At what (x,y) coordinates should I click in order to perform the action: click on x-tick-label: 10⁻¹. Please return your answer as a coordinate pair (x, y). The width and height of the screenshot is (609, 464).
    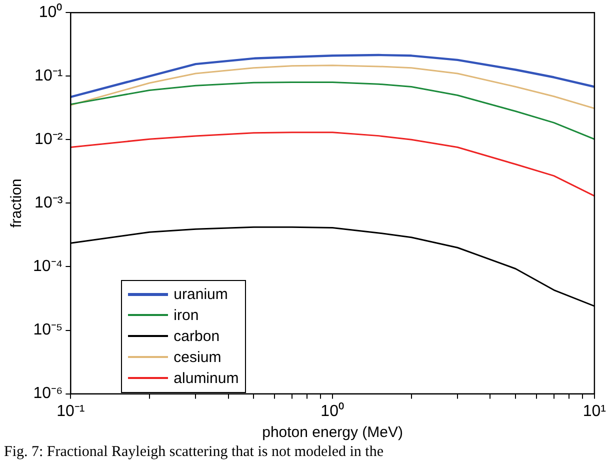
    Looking at the image, I should click on (70, 411).